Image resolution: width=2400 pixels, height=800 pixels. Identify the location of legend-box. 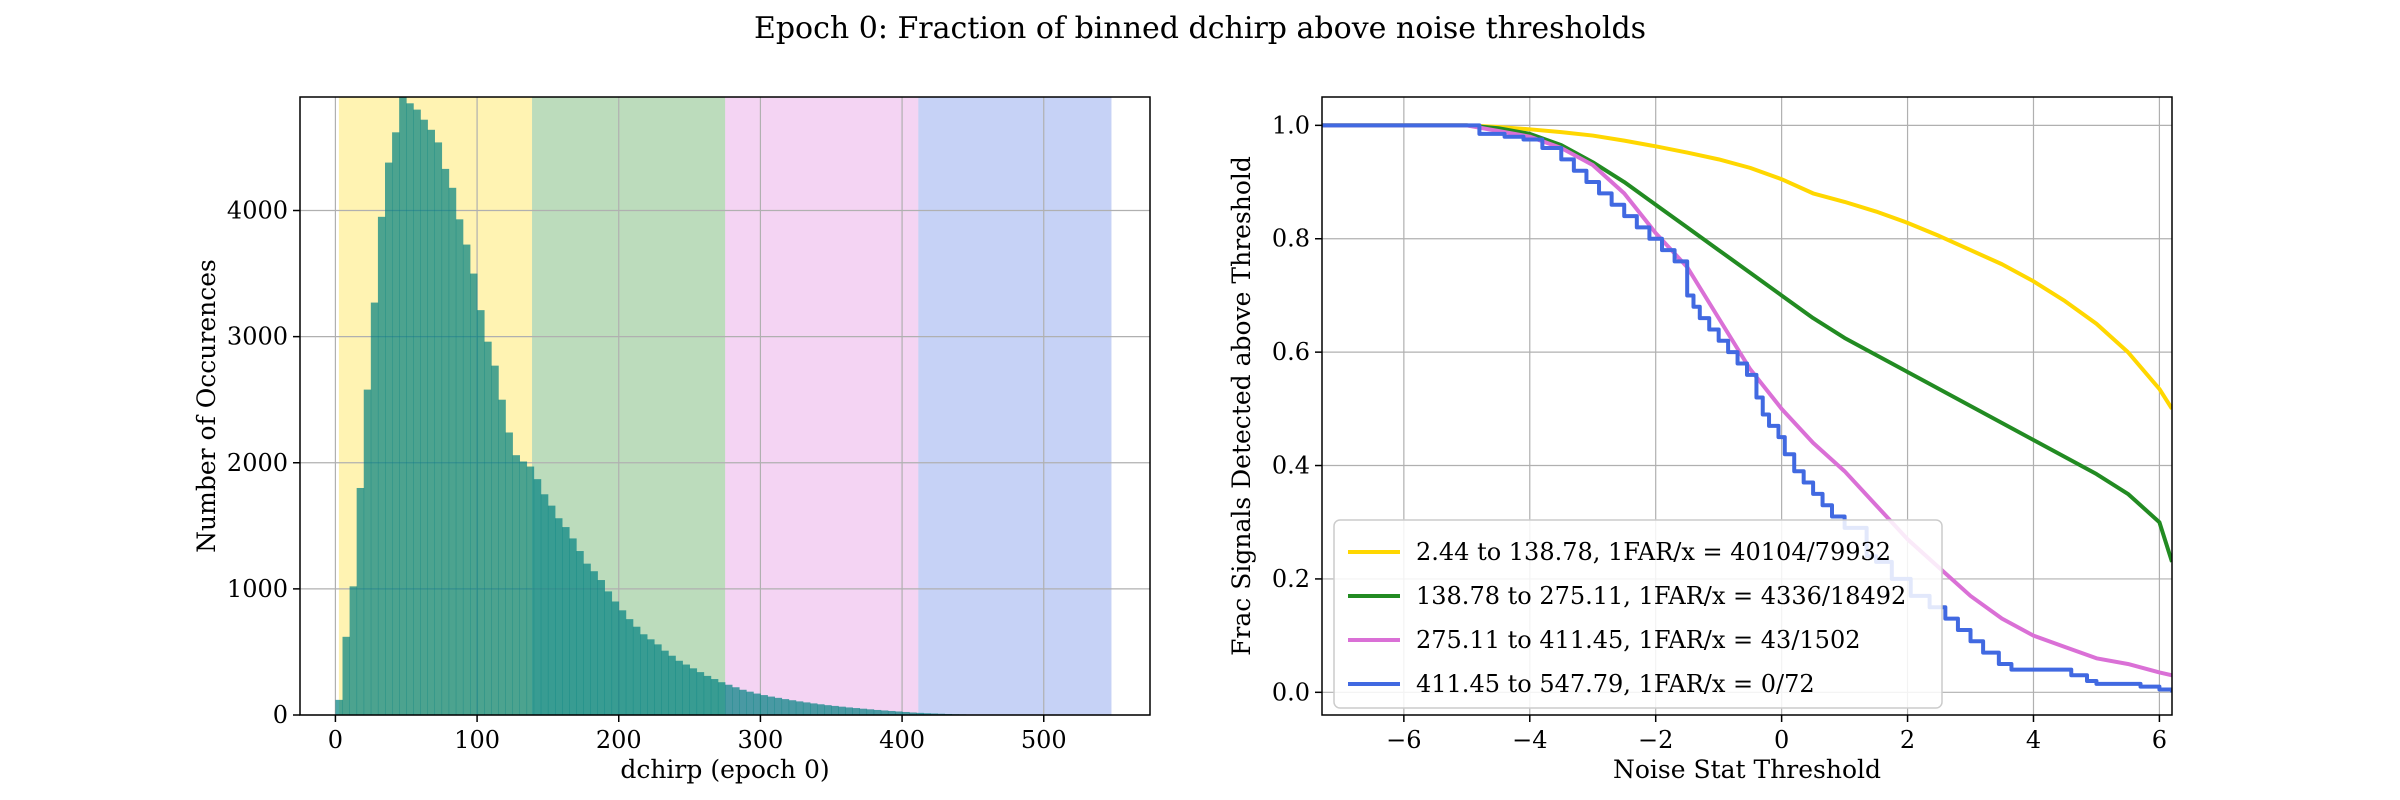
(1638, 614).